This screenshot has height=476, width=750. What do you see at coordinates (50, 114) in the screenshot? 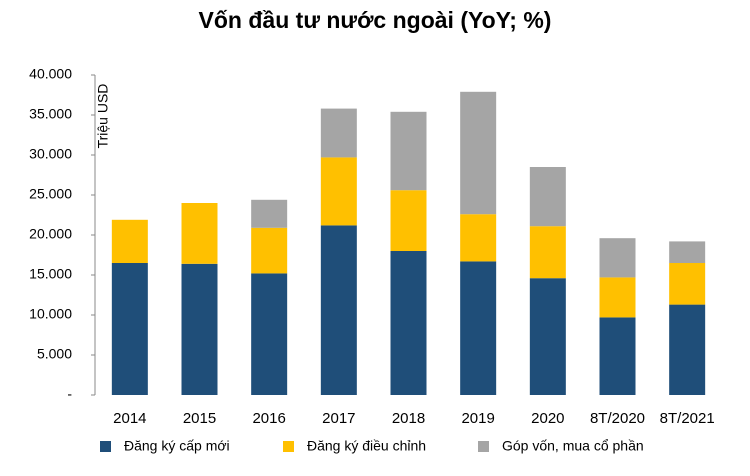
I see `y-tick-label: 35.000` at bounding box center [50, 114].